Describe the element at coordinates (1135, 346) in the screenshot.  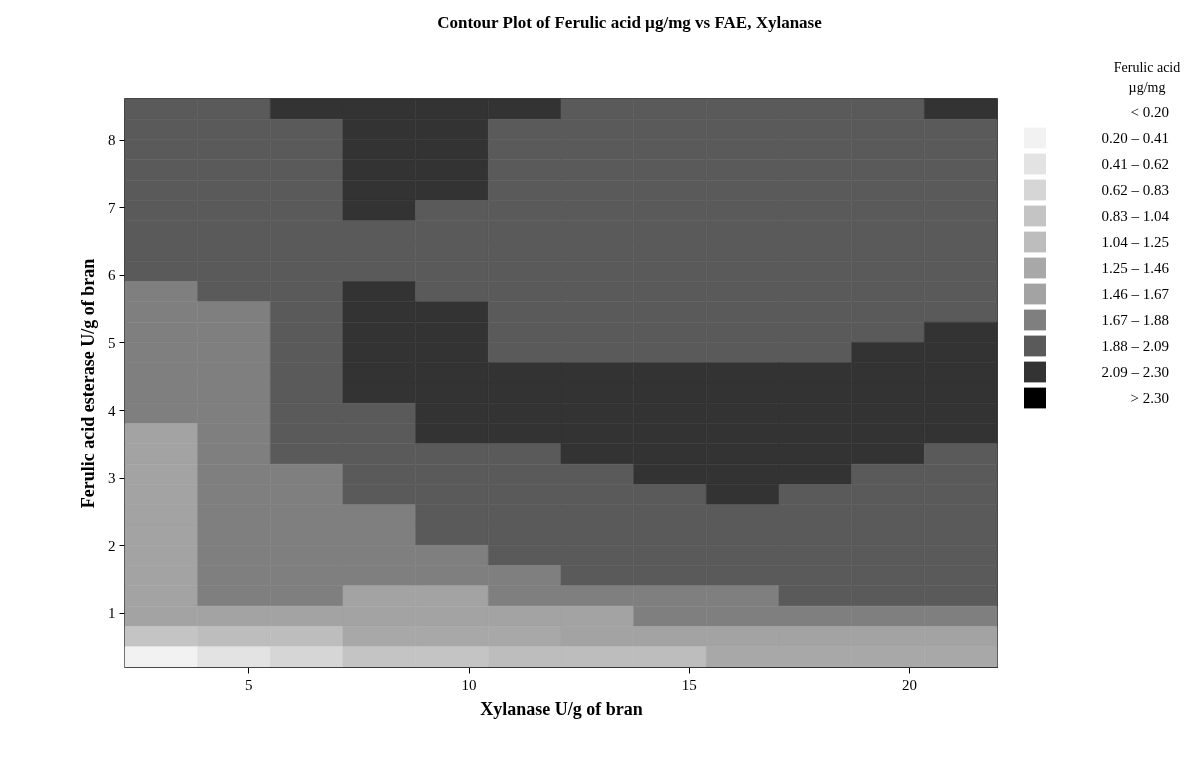
I see `color-bar-label: 1.88 – 2.09` at that location.